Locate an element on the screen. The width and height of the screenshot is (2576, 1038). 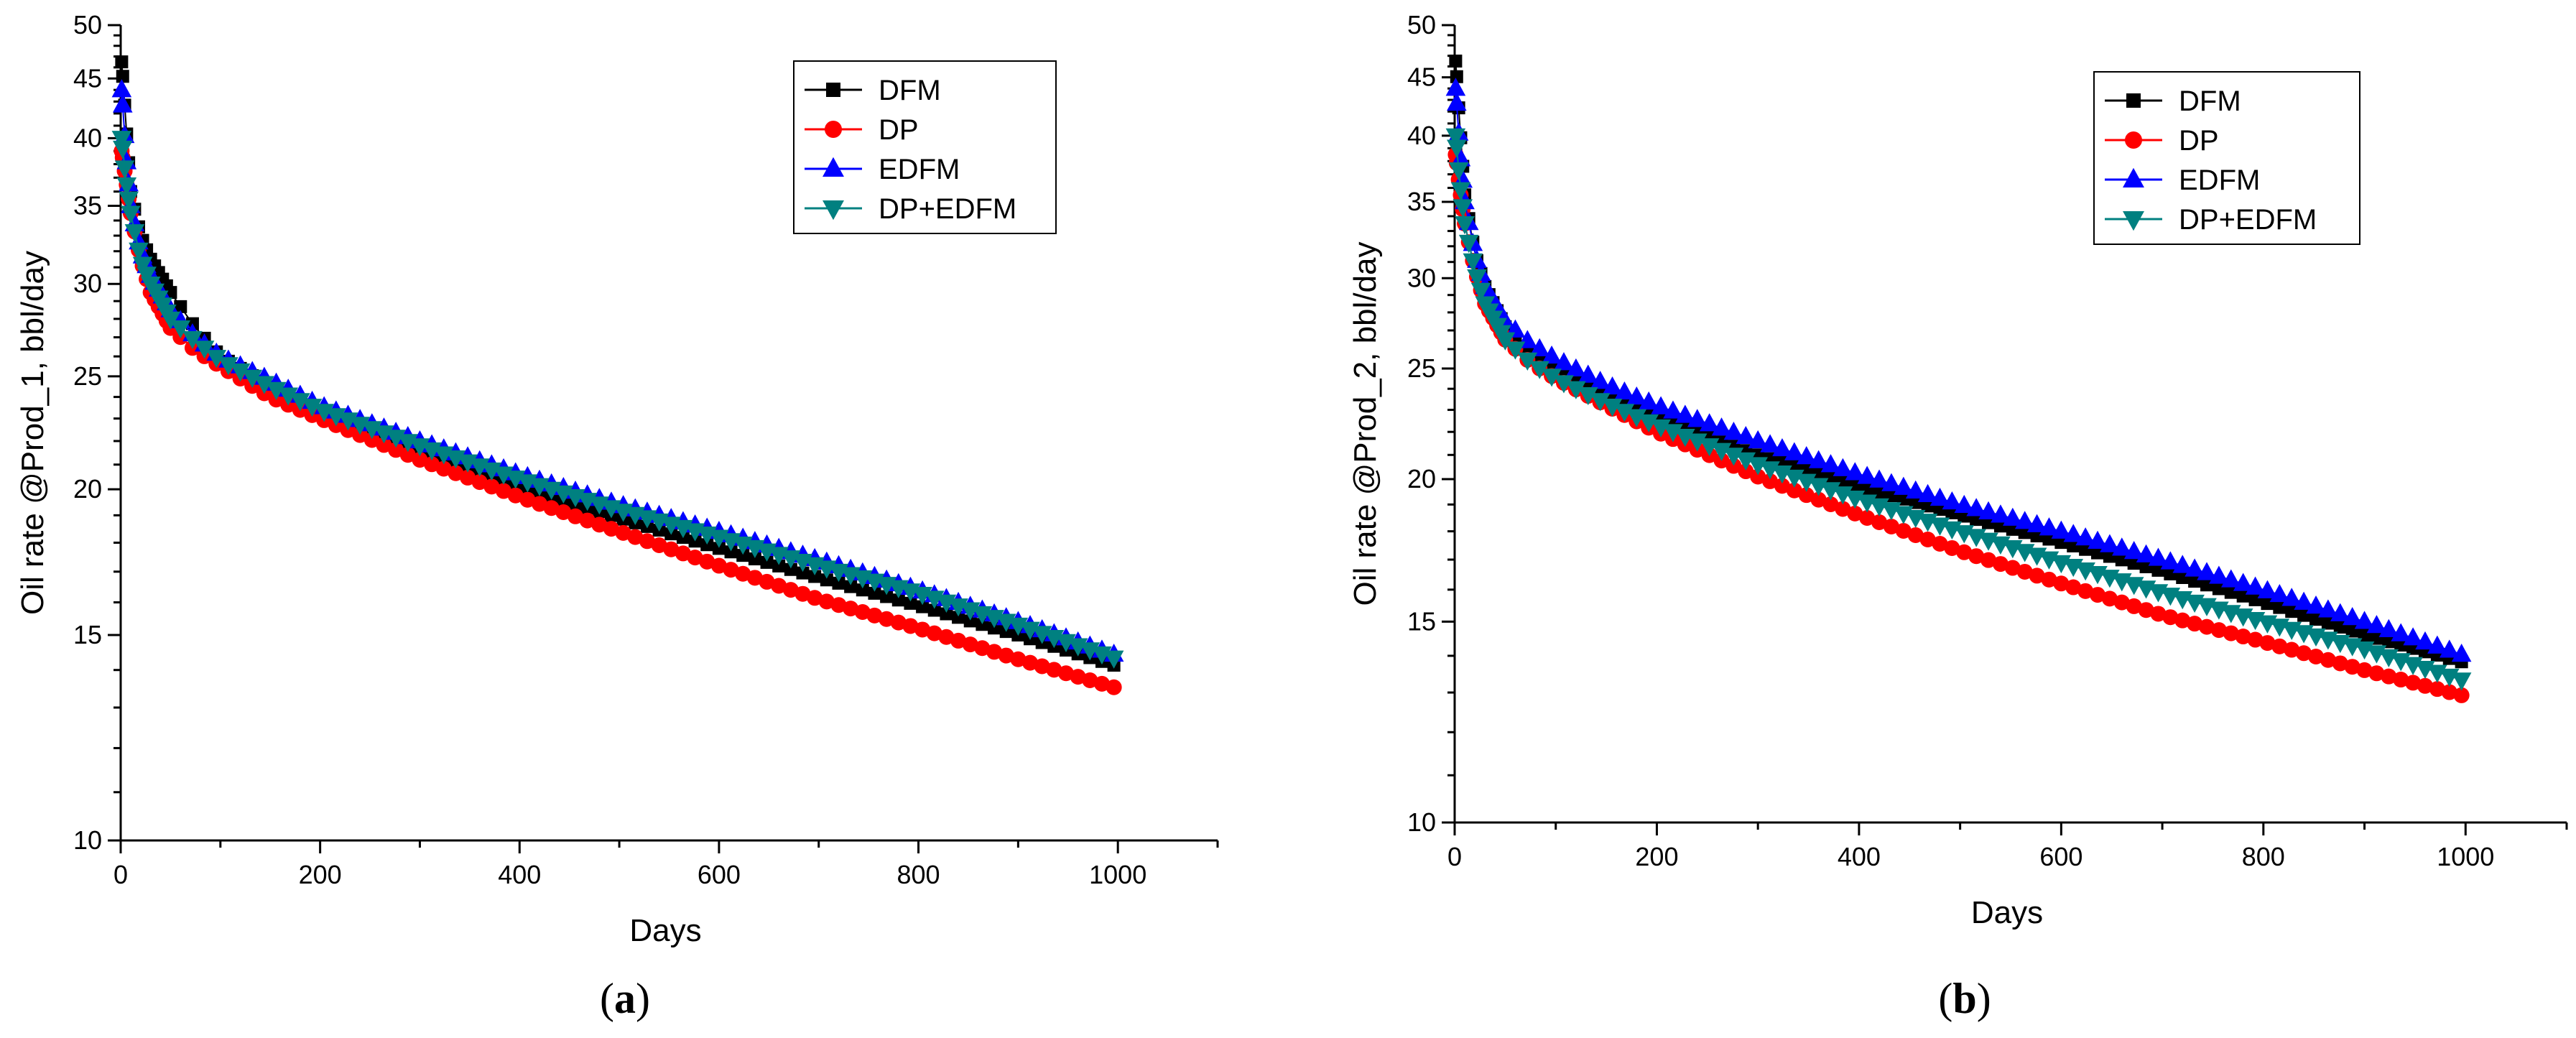
legend: DFM DP EDFM DP+EDFM is located at coordinates (925, 147).